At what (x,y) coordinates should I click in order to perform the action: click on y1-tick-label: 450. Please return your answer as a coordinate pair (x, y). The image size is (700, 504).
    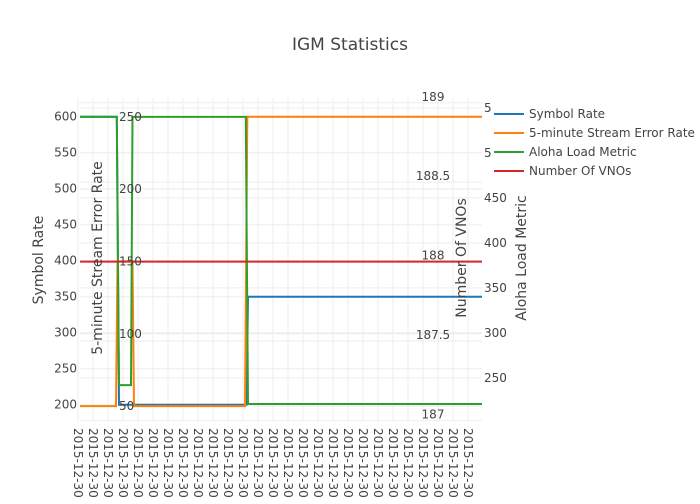
    Looking at the image, I should click on (65, 225).